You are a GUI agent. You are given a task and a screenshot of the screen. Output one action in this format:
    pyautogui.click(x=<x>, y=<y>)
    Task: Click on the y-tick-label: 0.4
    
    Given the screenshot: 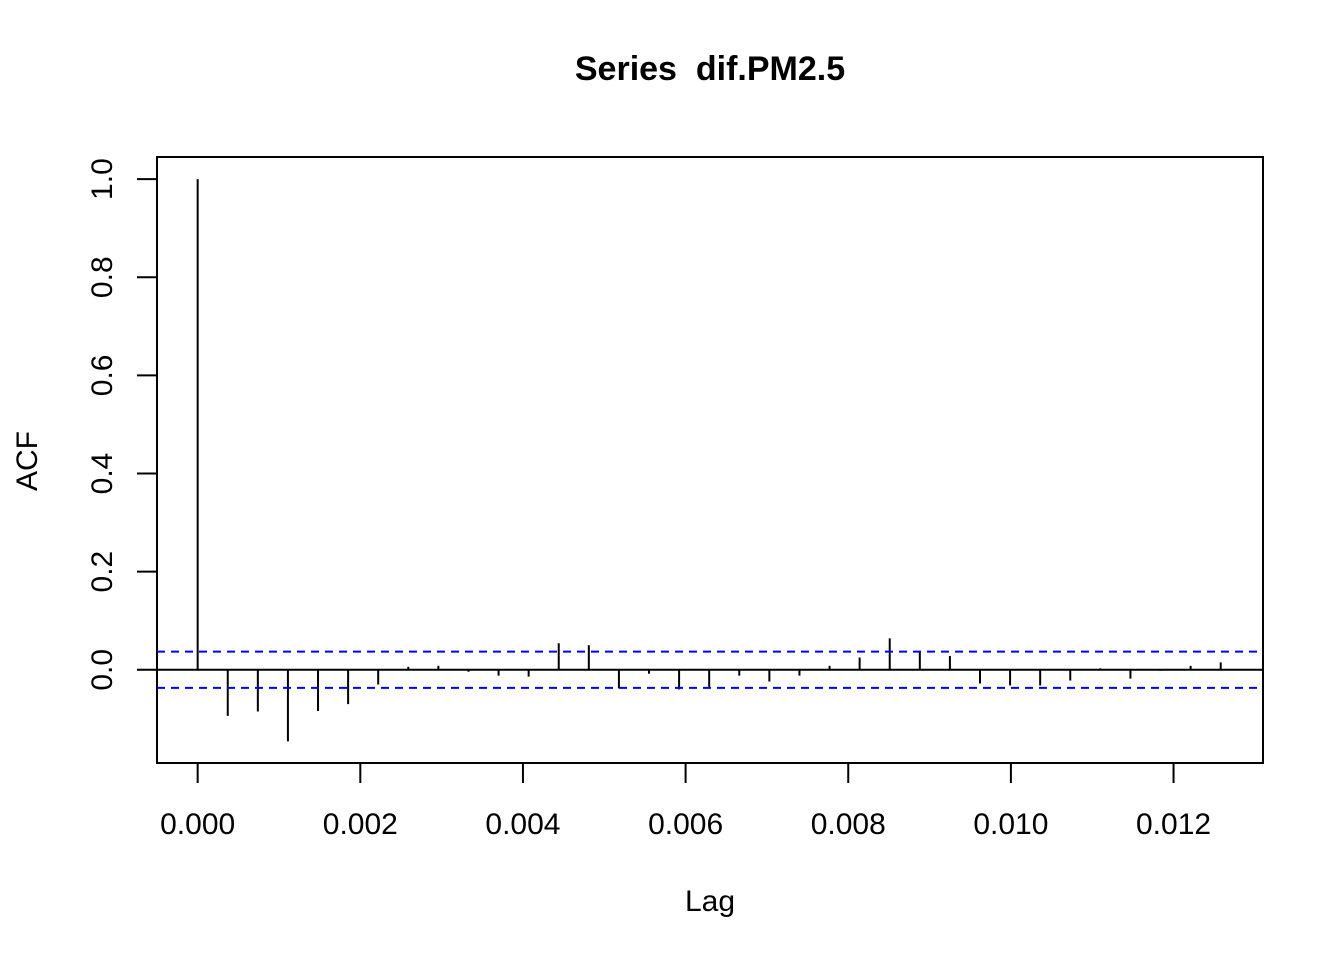 What is the action you would take?
    pyautogui.click(x=102, y=474)
    